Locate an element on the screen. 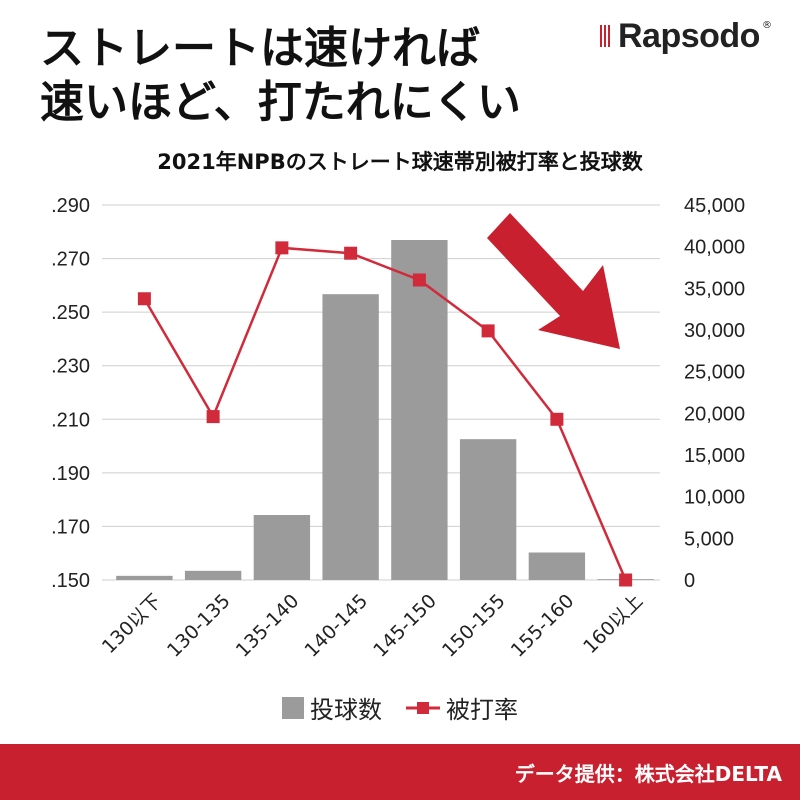 Image resolution: width=800 pixels, height=800 pixels. y-left-tick-label: .270 is located at coordinates (70, 260).